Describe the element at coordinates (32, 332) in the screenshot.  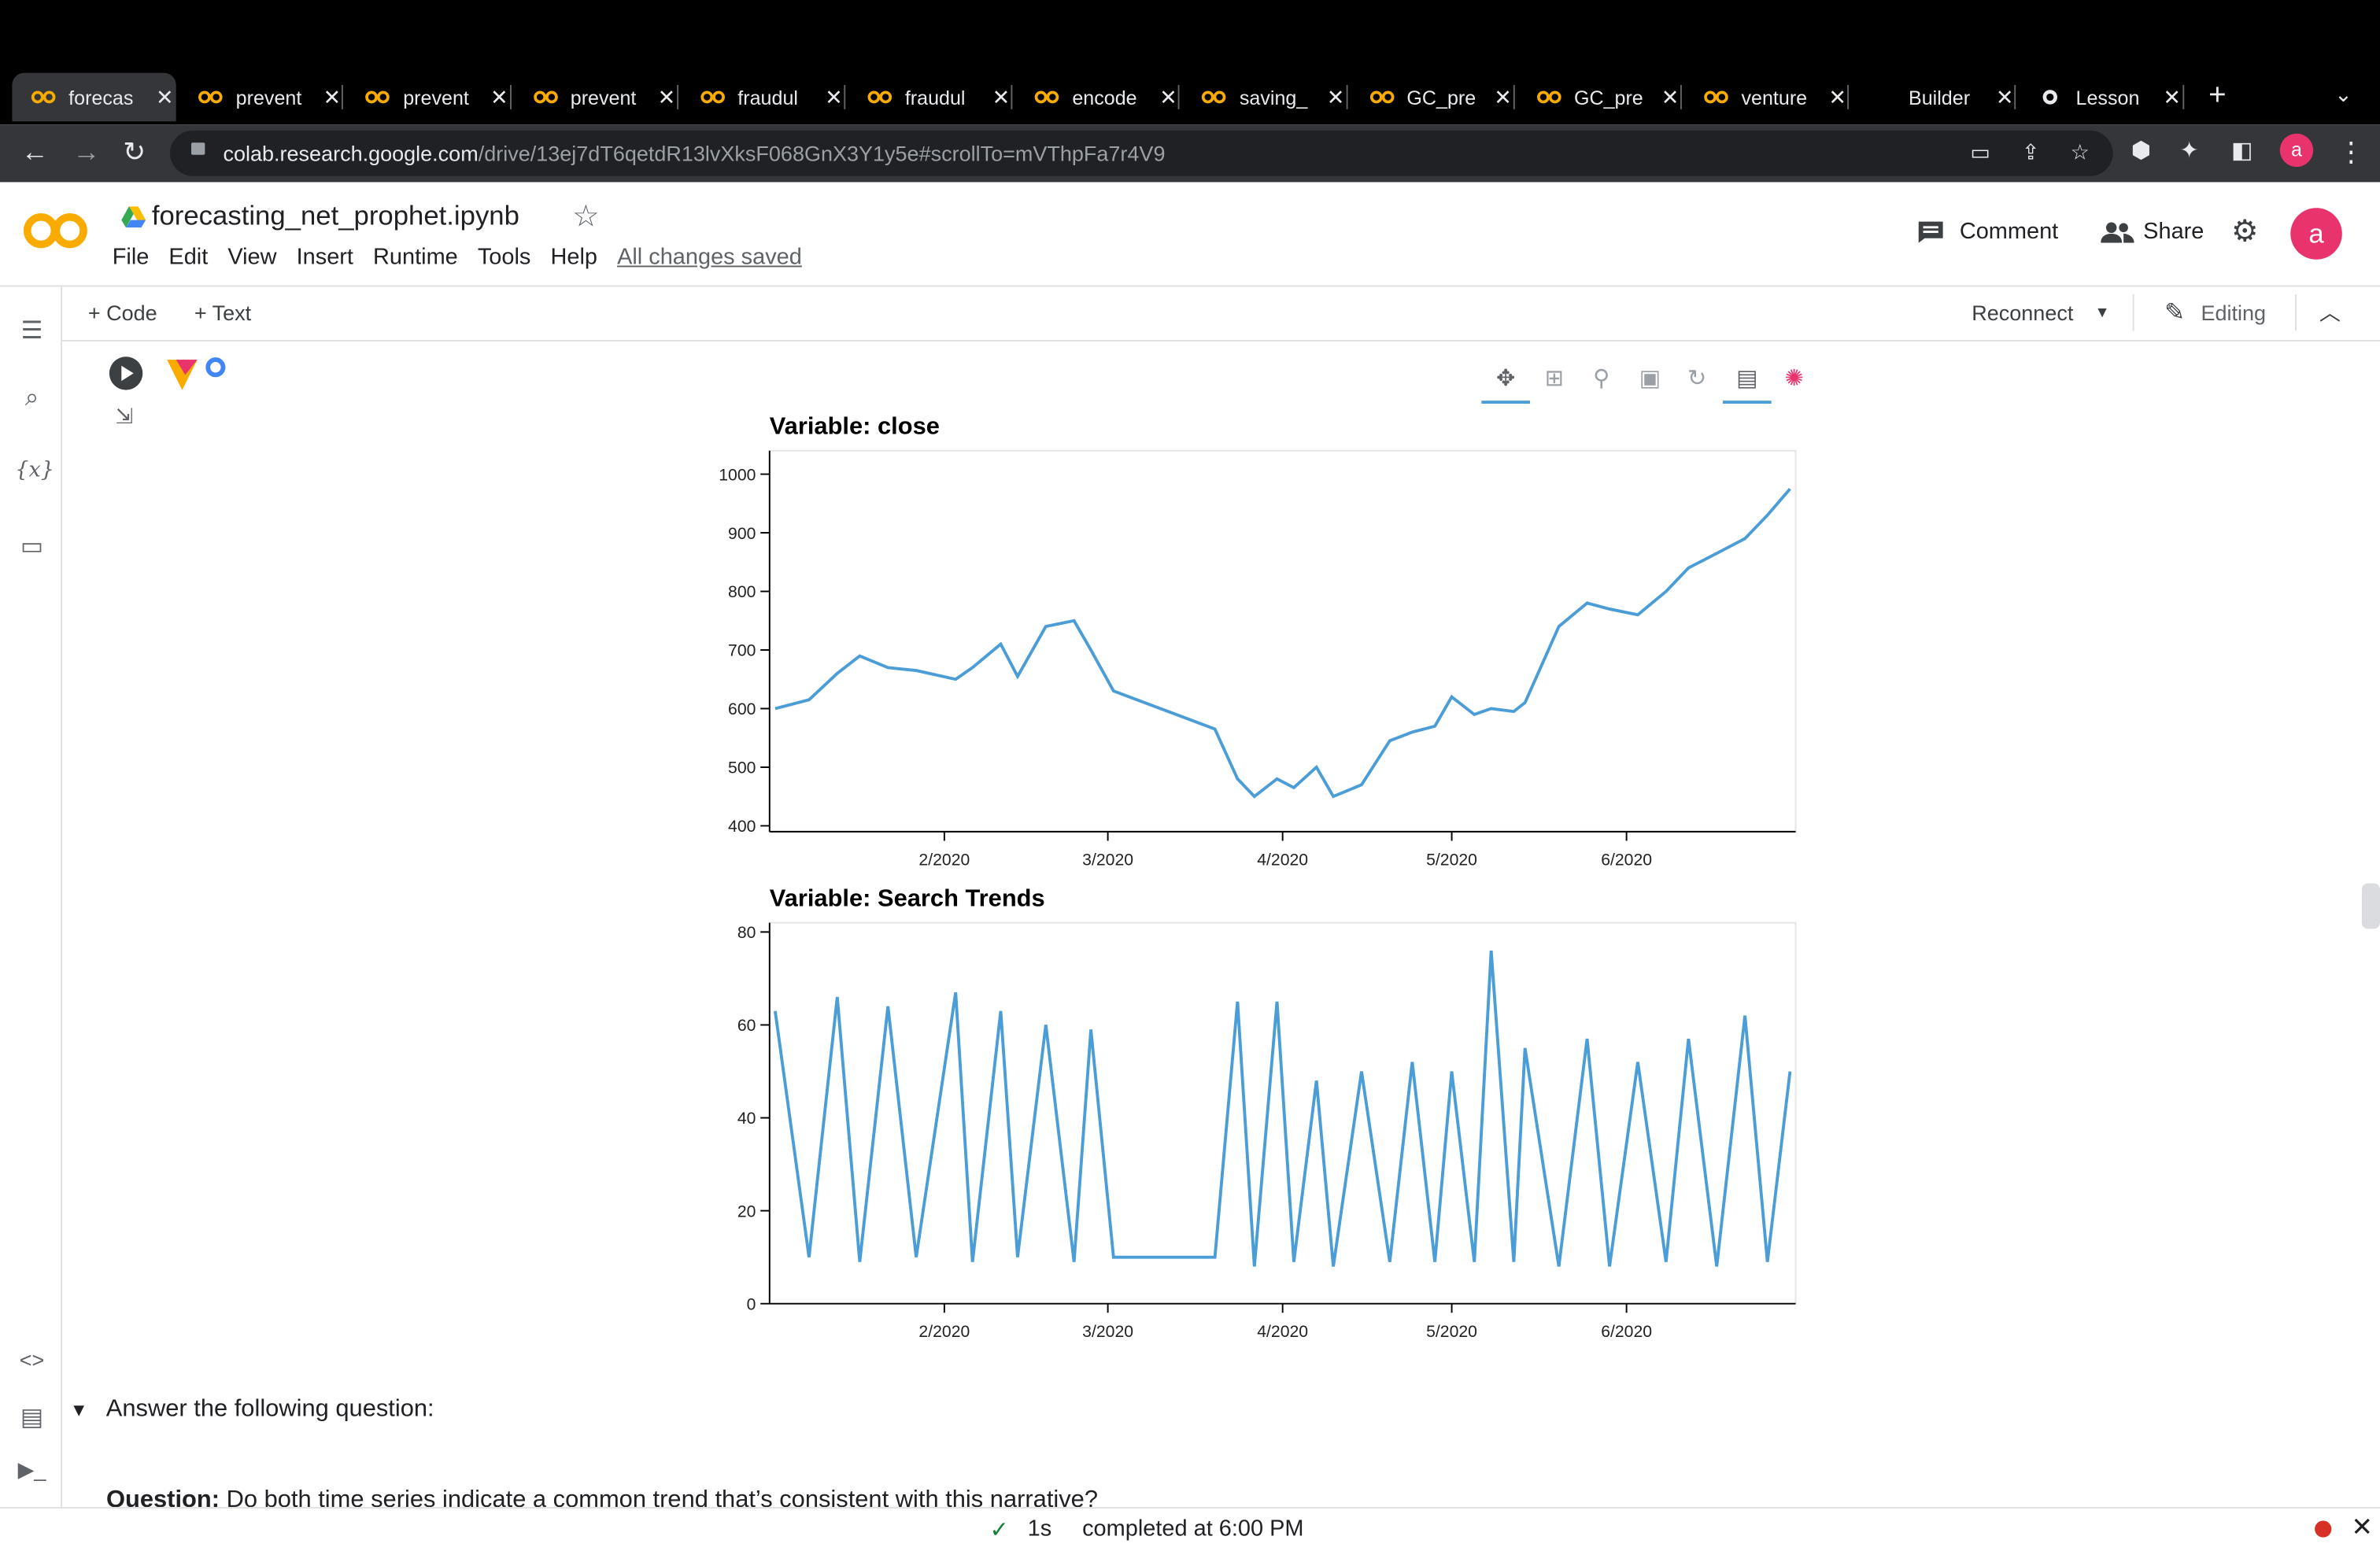
I see `table-of-contents-icon: ☰` at that location.